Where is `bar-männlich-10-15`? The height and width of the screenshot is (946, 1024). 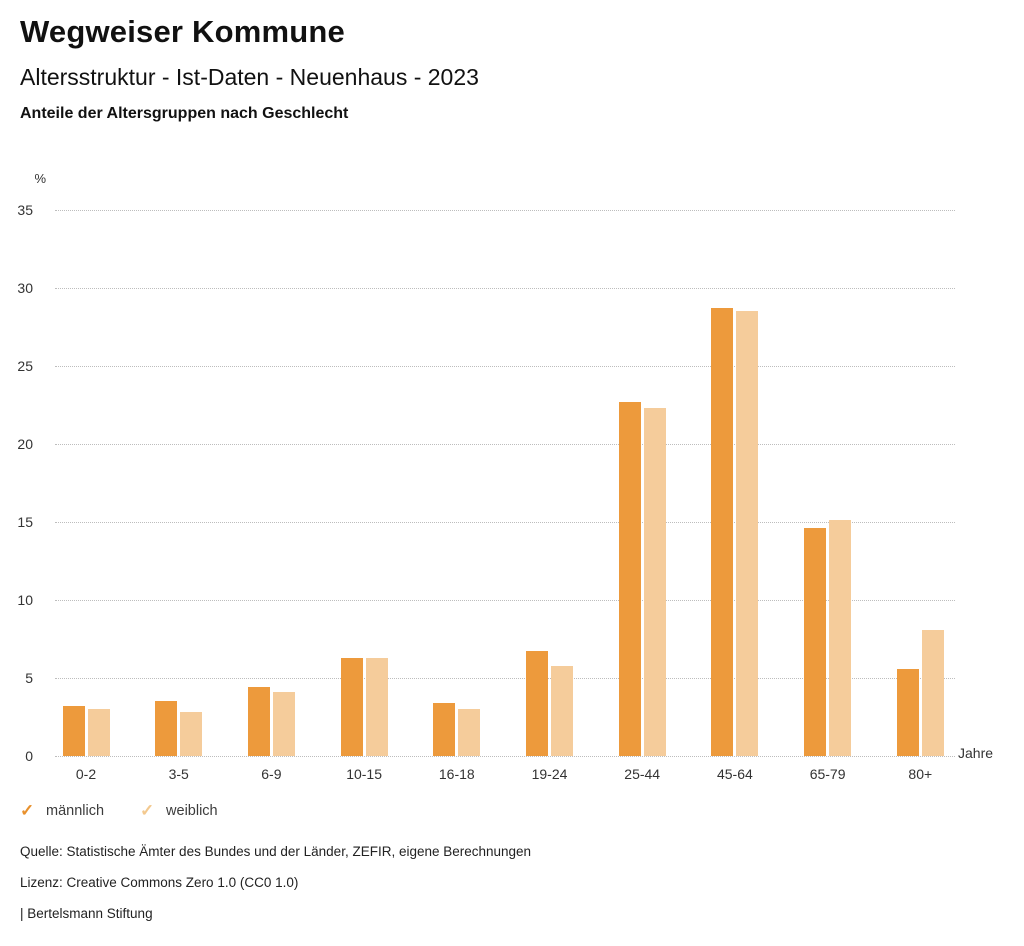 bar-männlich-10-15 is located at coordinates (351, 706).